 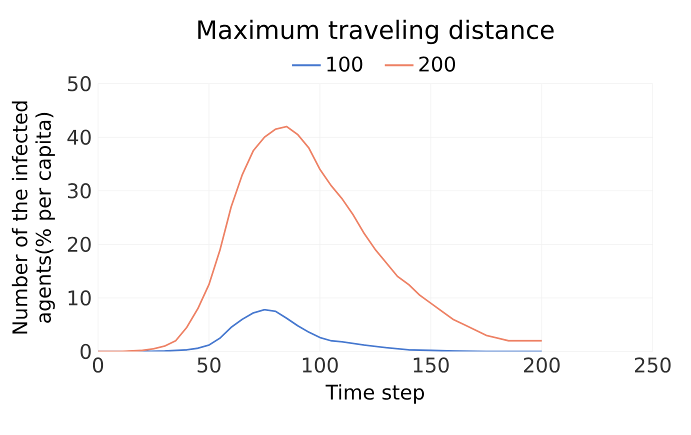 What do you see at coordinates (79, 244) in the screenshot?
I see `y-tick-label: 20` at bounding box center [79, 244].